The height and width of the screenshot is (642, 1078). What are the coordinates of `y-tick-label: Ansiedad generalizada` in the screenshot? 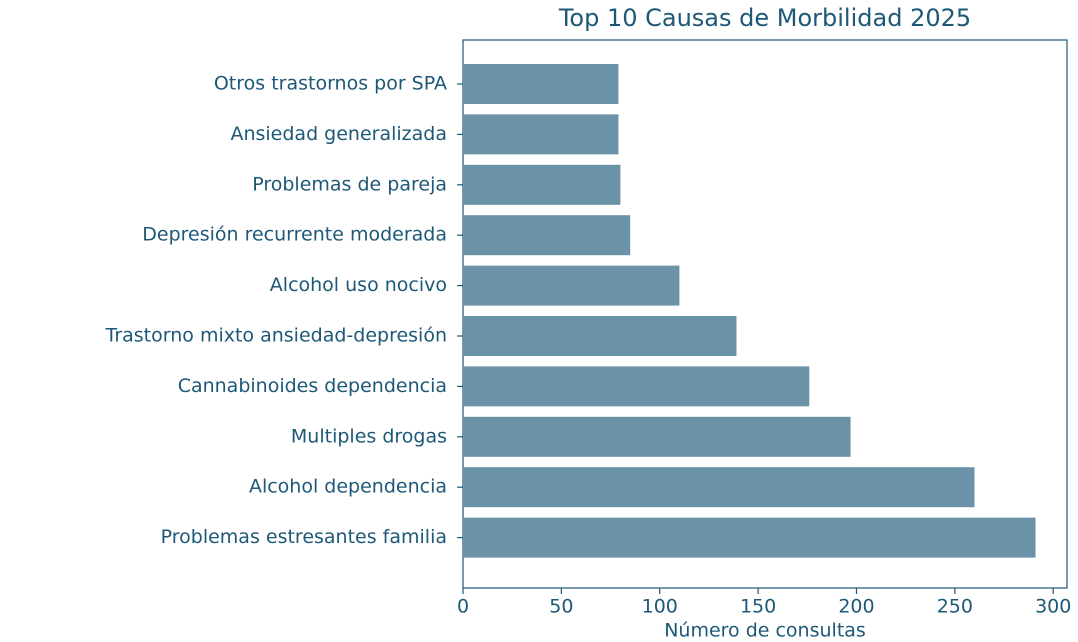 It's located at (338, 134).